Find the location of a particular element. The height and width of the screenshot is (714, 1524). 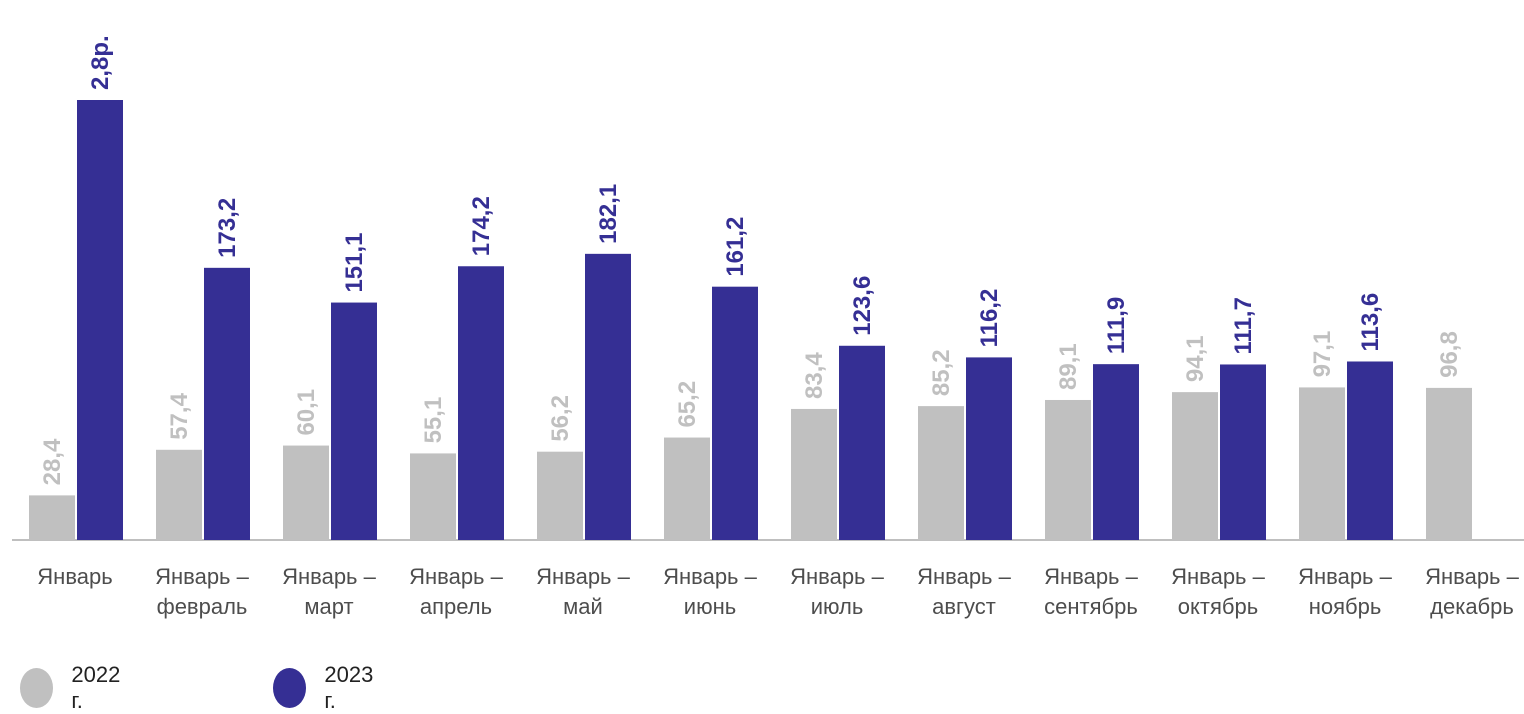

value-label-2022-2: 60,1 is located at coordinates (306, 412).